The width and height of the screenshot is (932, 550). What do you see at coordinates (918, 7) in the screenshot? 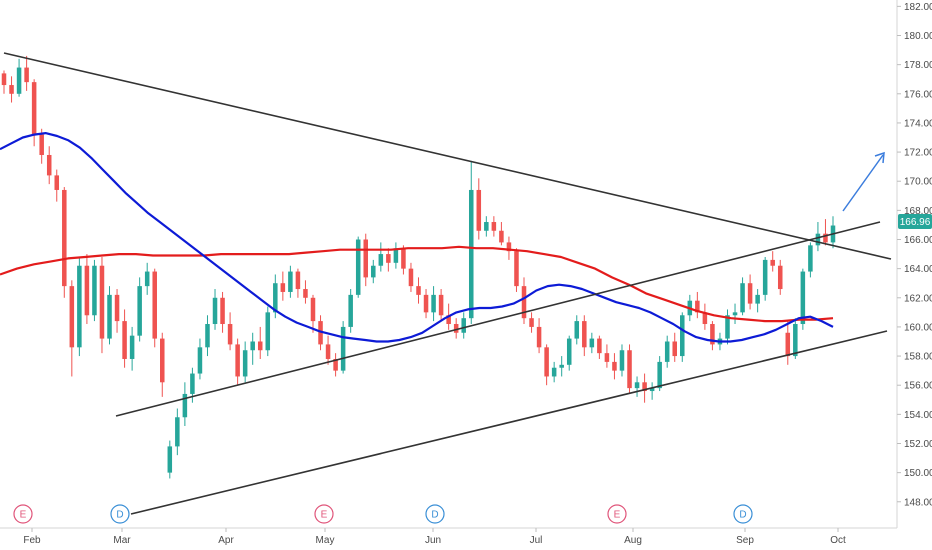
I see `y-tick-label: 182.00` at bounding box center [918, 7].